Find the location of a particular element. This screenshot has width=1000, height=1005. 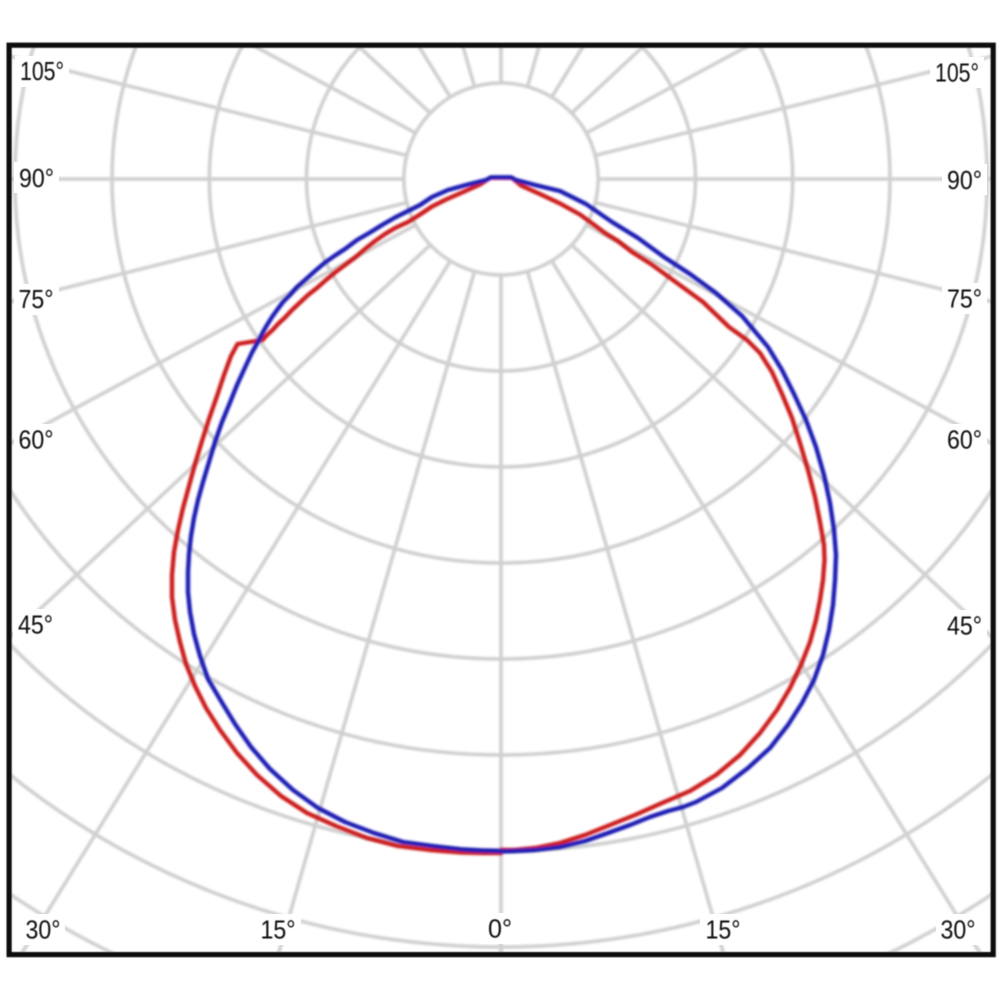

svg-text: 0° is located at coordinates (500, 929).